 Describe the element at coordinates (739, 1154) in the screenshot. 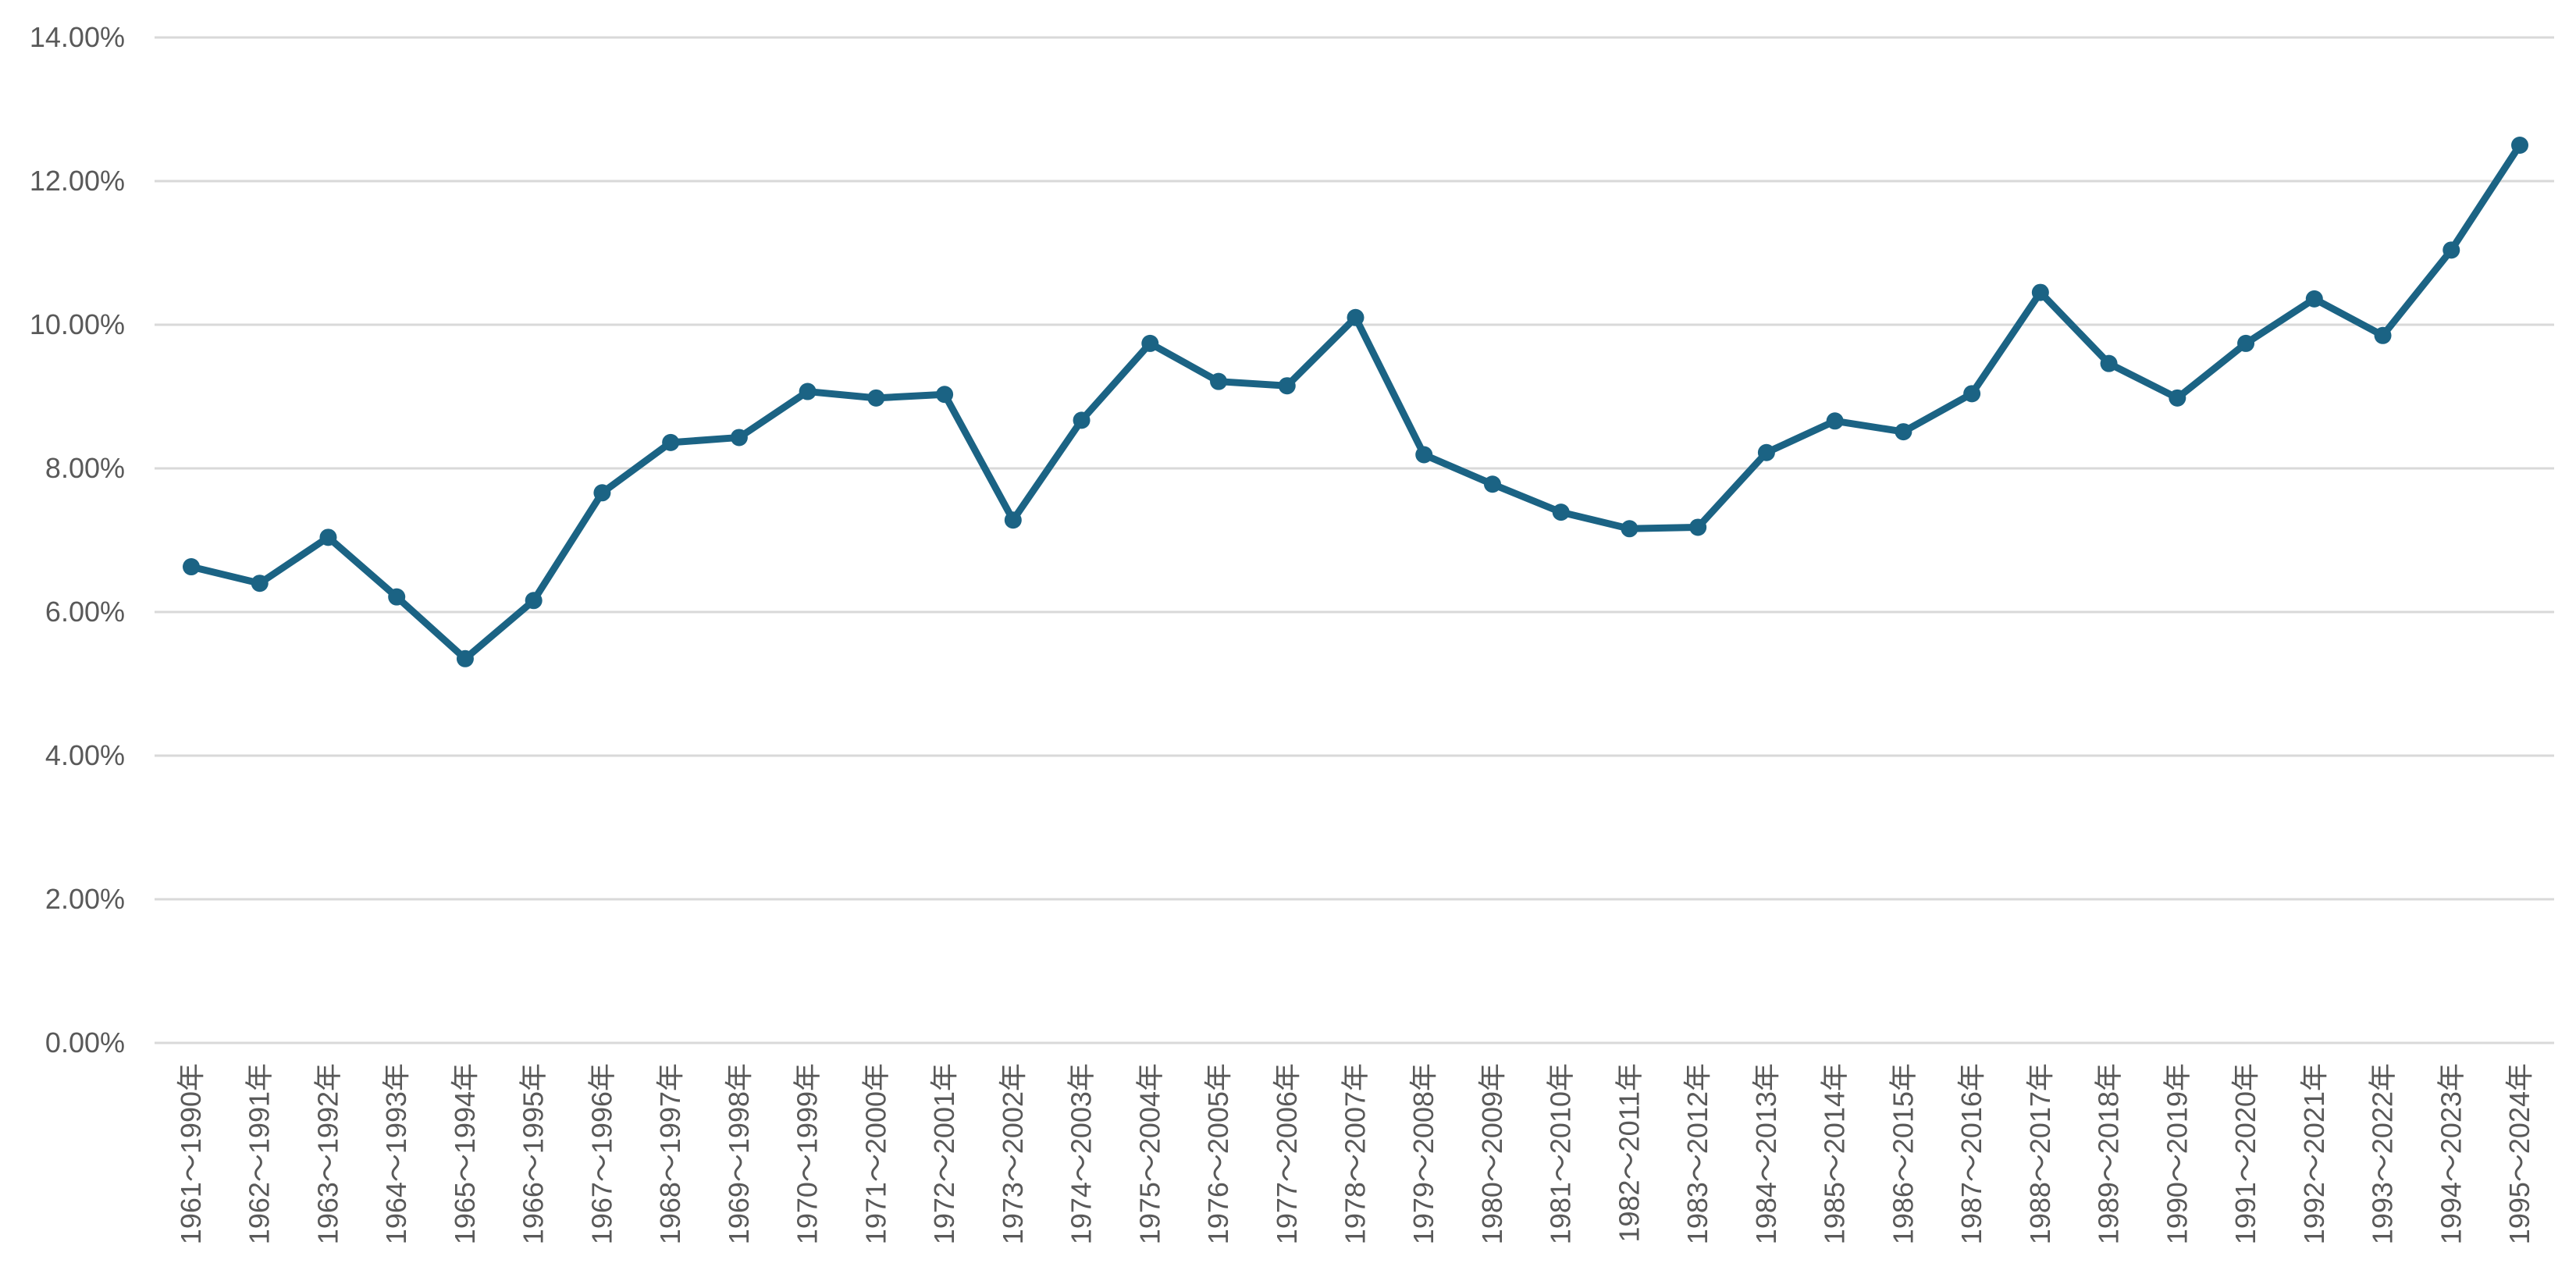

I see `x-tick-label: 1969～1998年` at that location.